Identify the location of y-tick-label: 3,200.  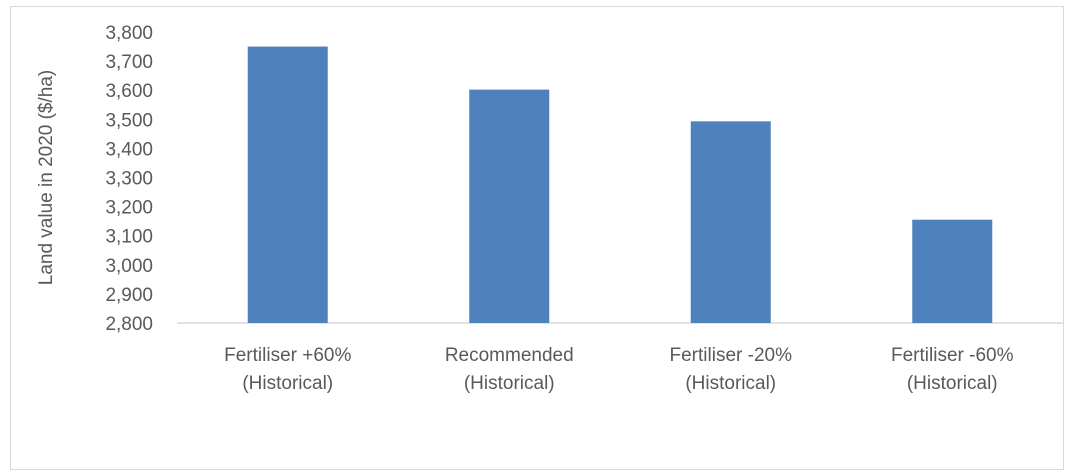
(129, 208).